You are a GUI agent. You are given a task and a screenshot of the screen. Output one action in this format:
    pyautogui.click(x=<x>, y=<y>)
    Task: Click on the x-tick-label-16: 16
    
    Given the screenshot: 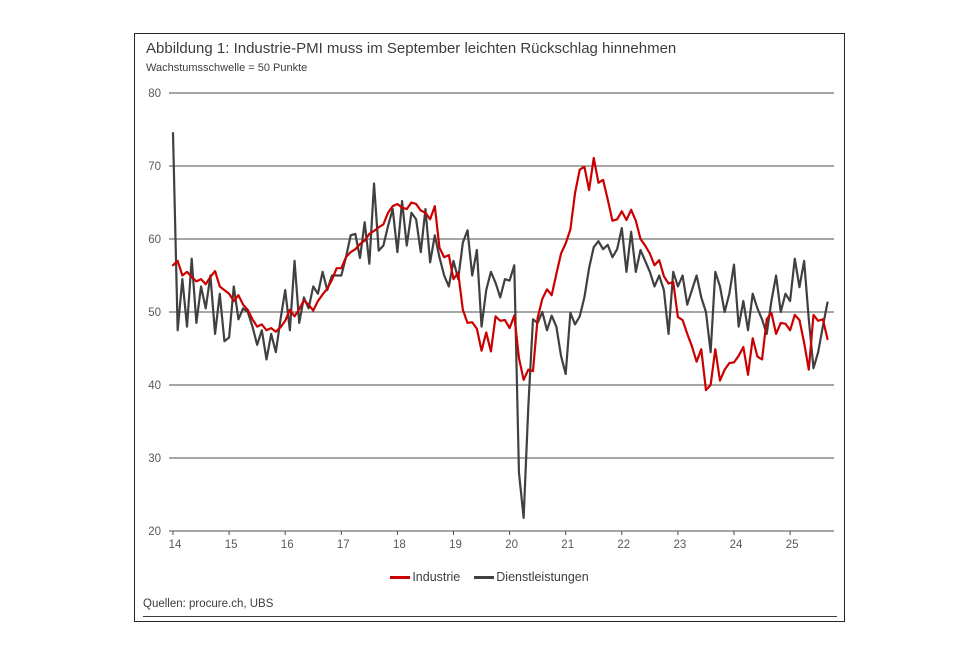 What is the action you would take?
    pyautogui.click(x=287, y=545)
    